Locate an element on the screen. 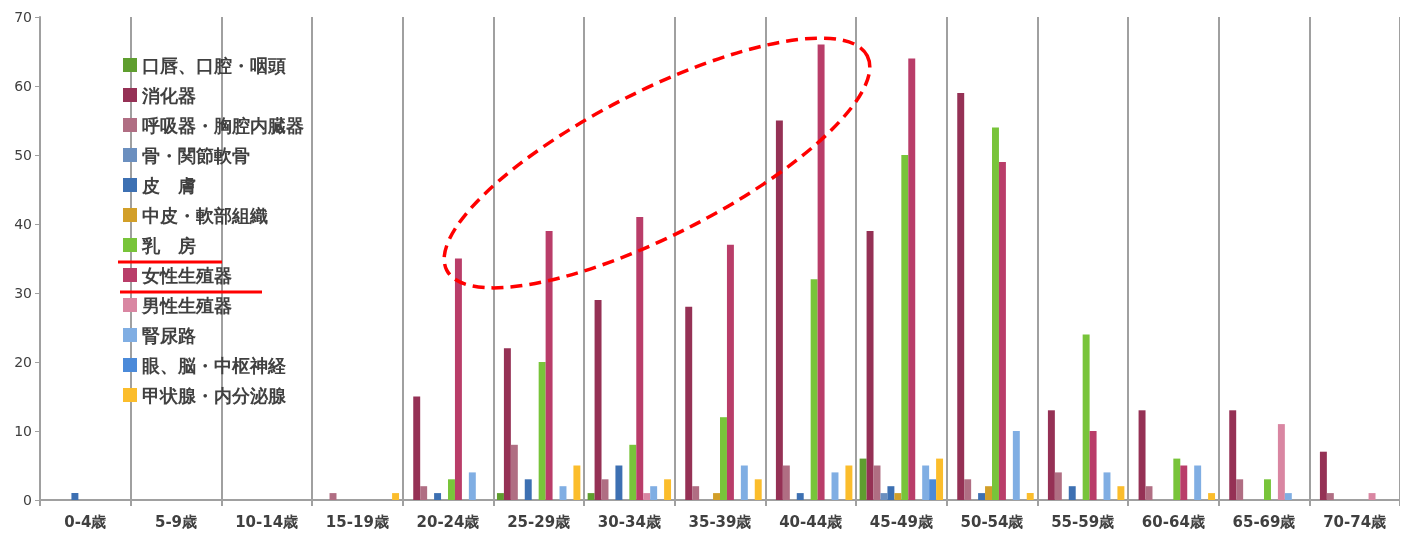 The height and width of the screenshot is (550, 1408). x-tick-label: 25-29歳 is located at coordinates (539, 521).